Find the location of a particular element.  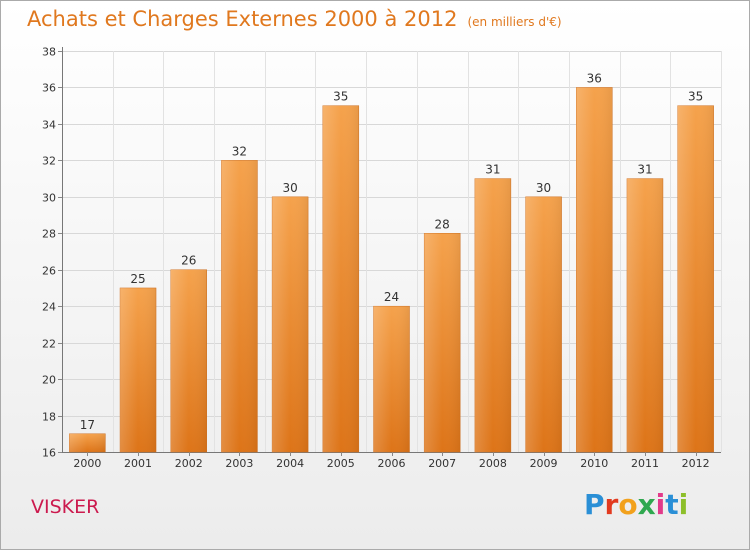

y-tick-label: 22 is located at coordinates (49, 344).